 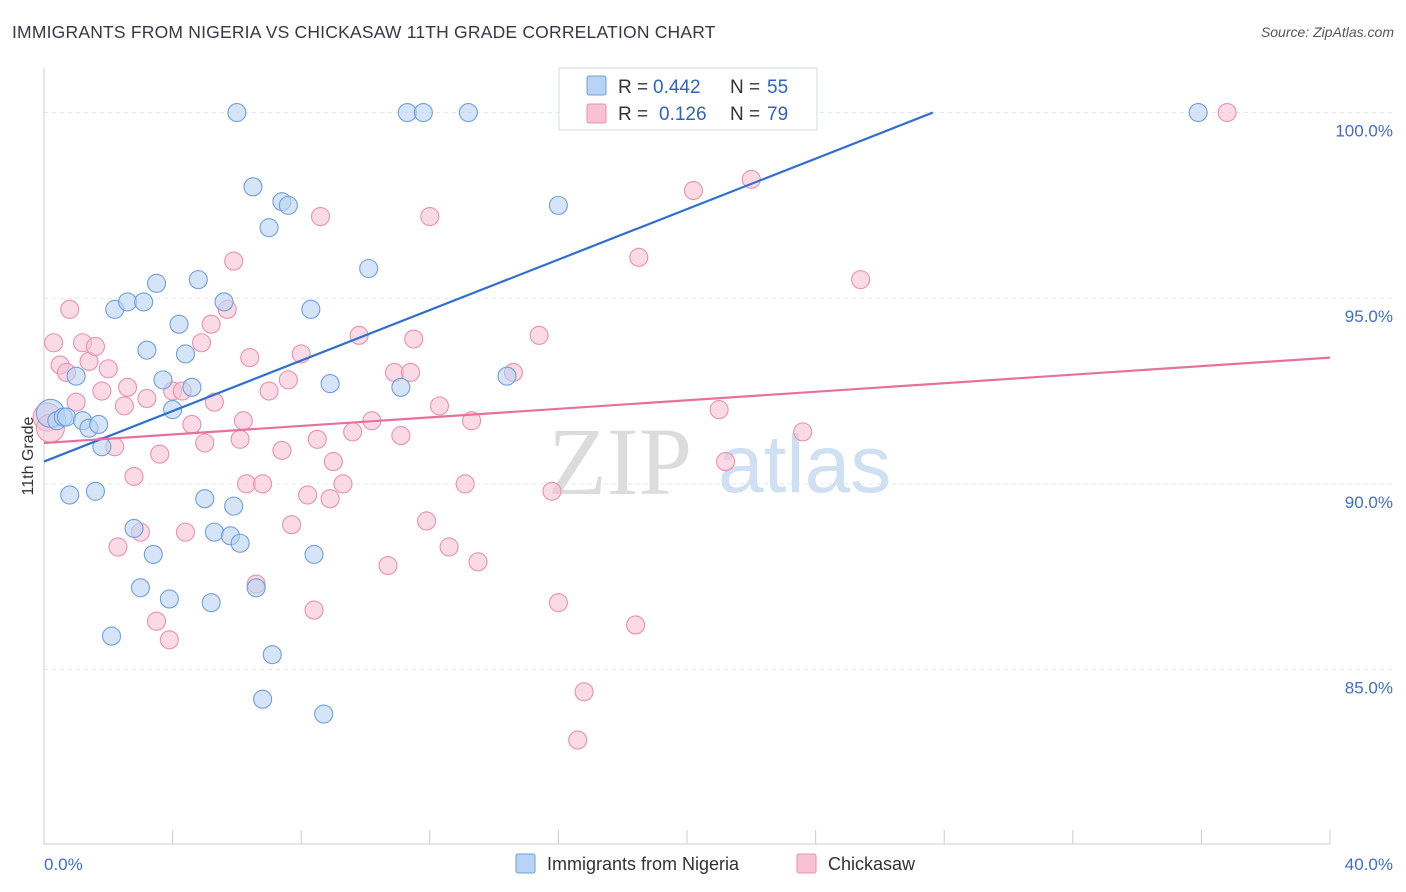 I want to click on y-tick-label-2: 90.0%, so click(x=1369, y=502).